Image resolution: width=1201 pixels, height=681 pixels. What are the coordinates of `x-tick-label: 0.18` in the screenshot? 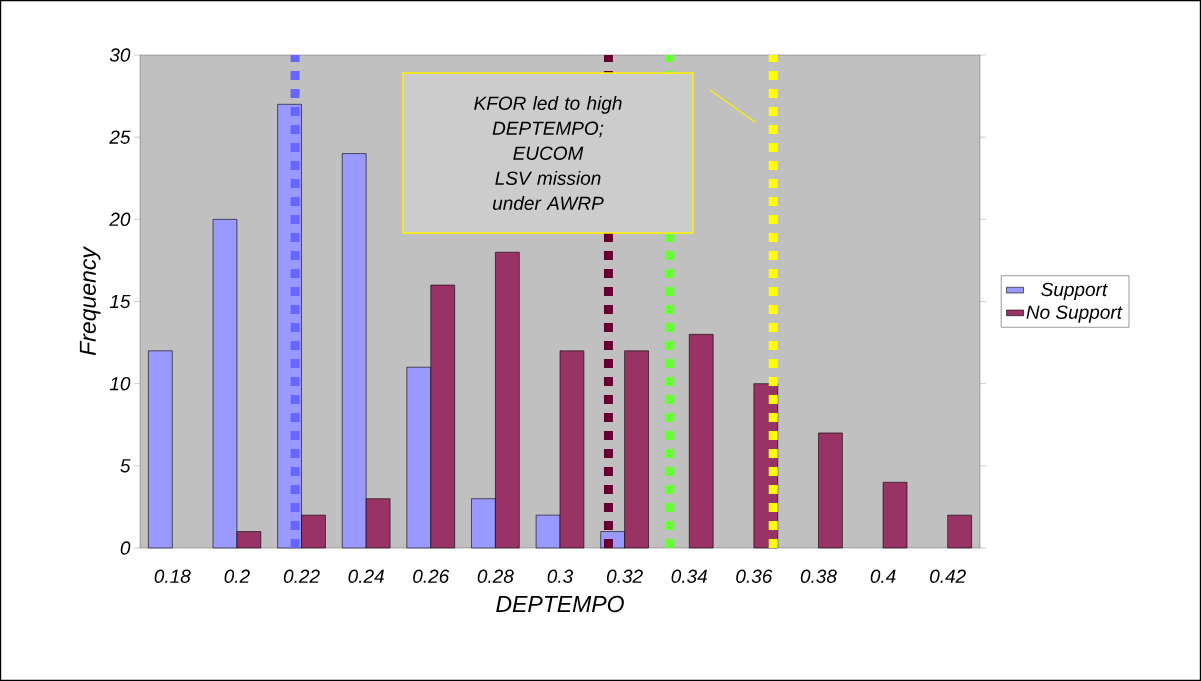 It's located at (172, 576).